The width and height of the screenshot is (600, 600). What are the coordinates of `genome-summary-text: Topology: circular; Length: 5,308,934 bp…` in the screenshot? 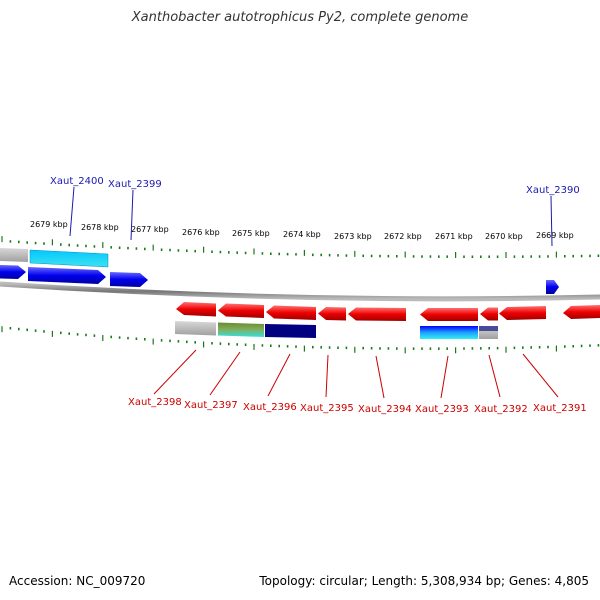 It's located at (424, 581).